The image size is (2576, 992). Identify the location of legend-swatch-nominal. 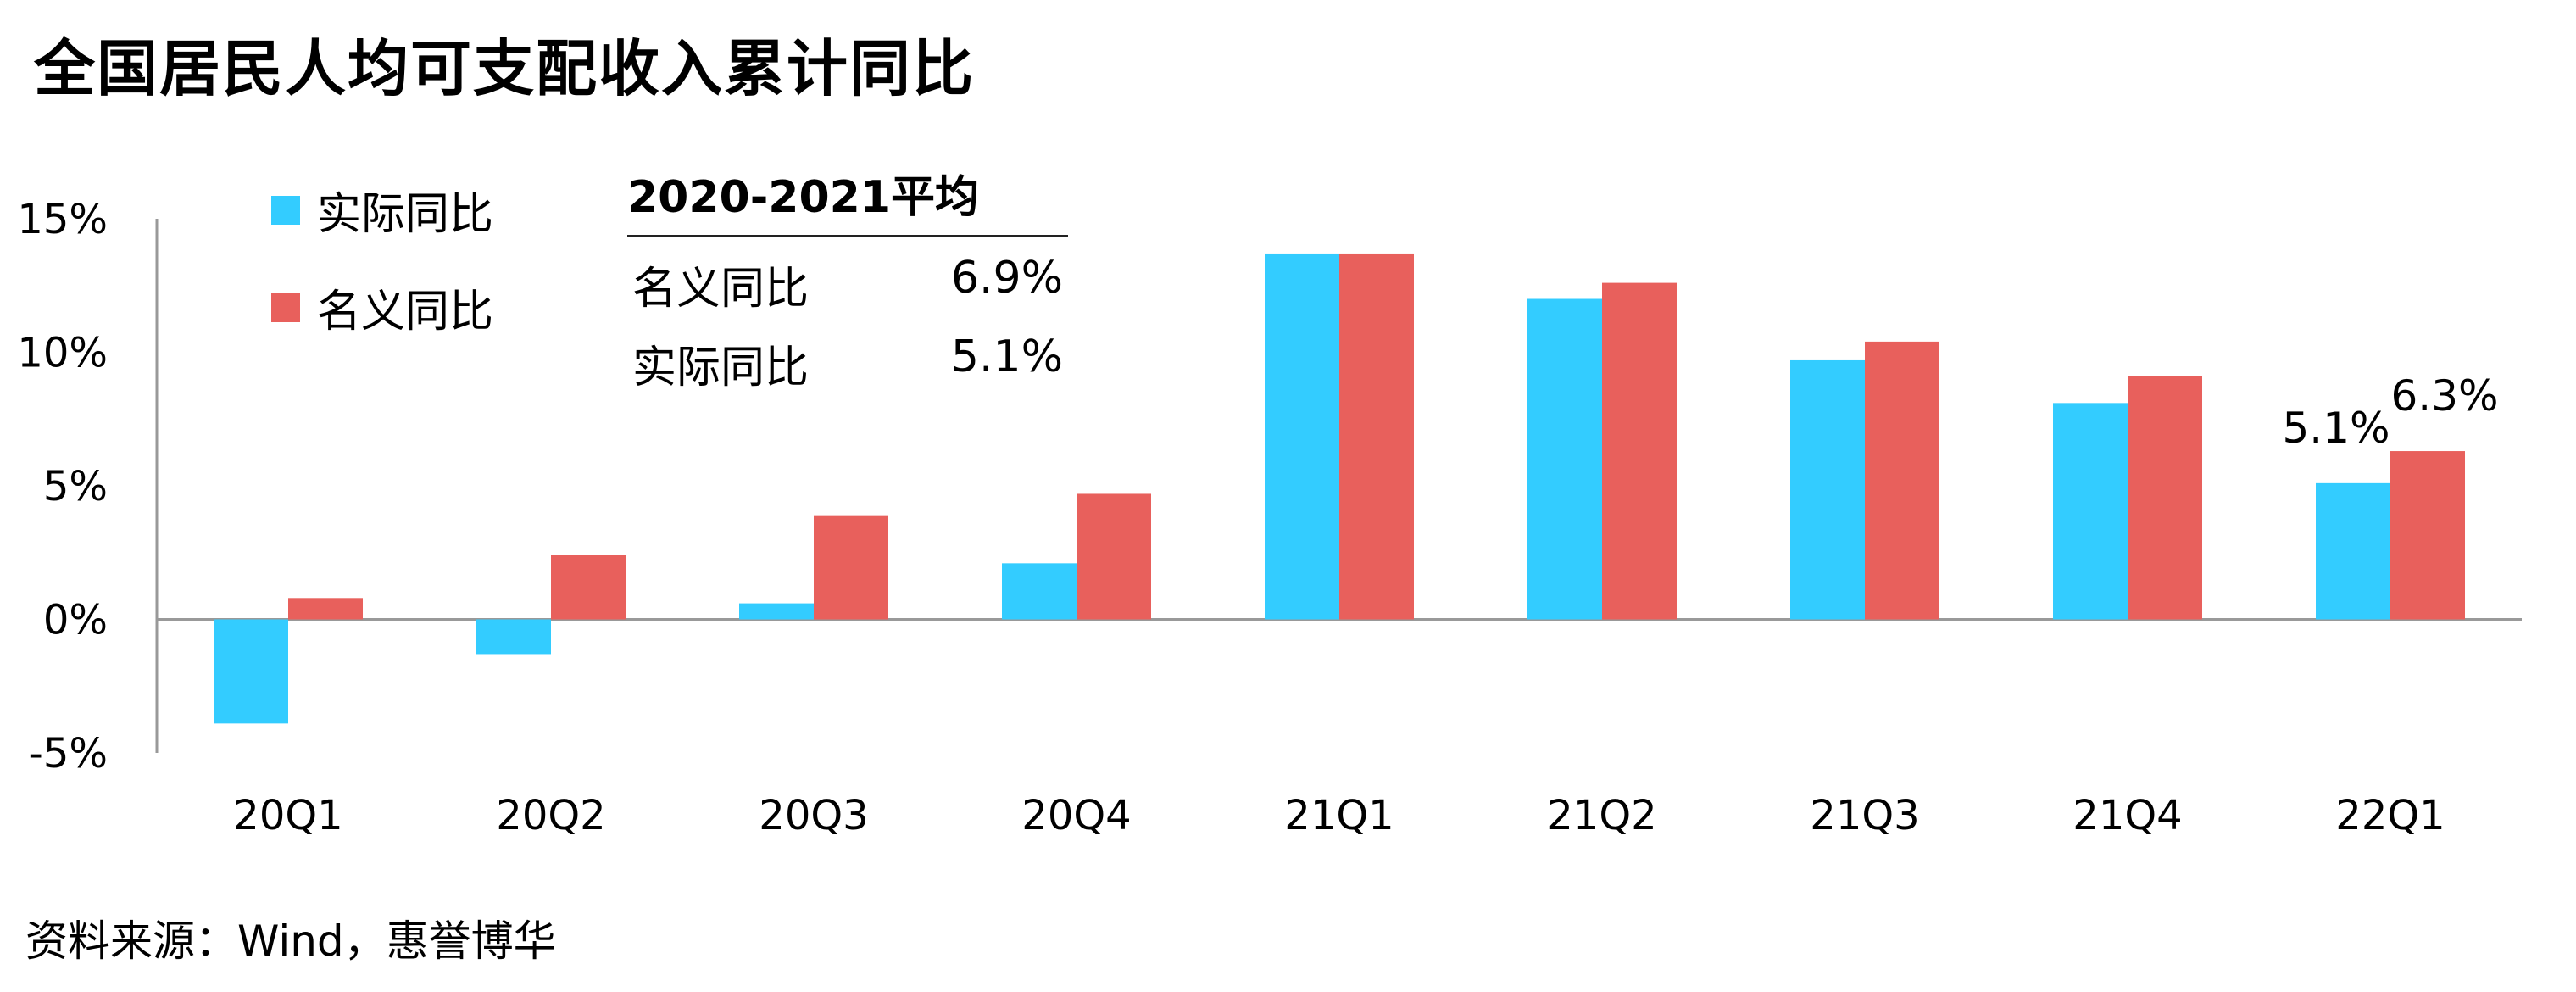
(285, 307).